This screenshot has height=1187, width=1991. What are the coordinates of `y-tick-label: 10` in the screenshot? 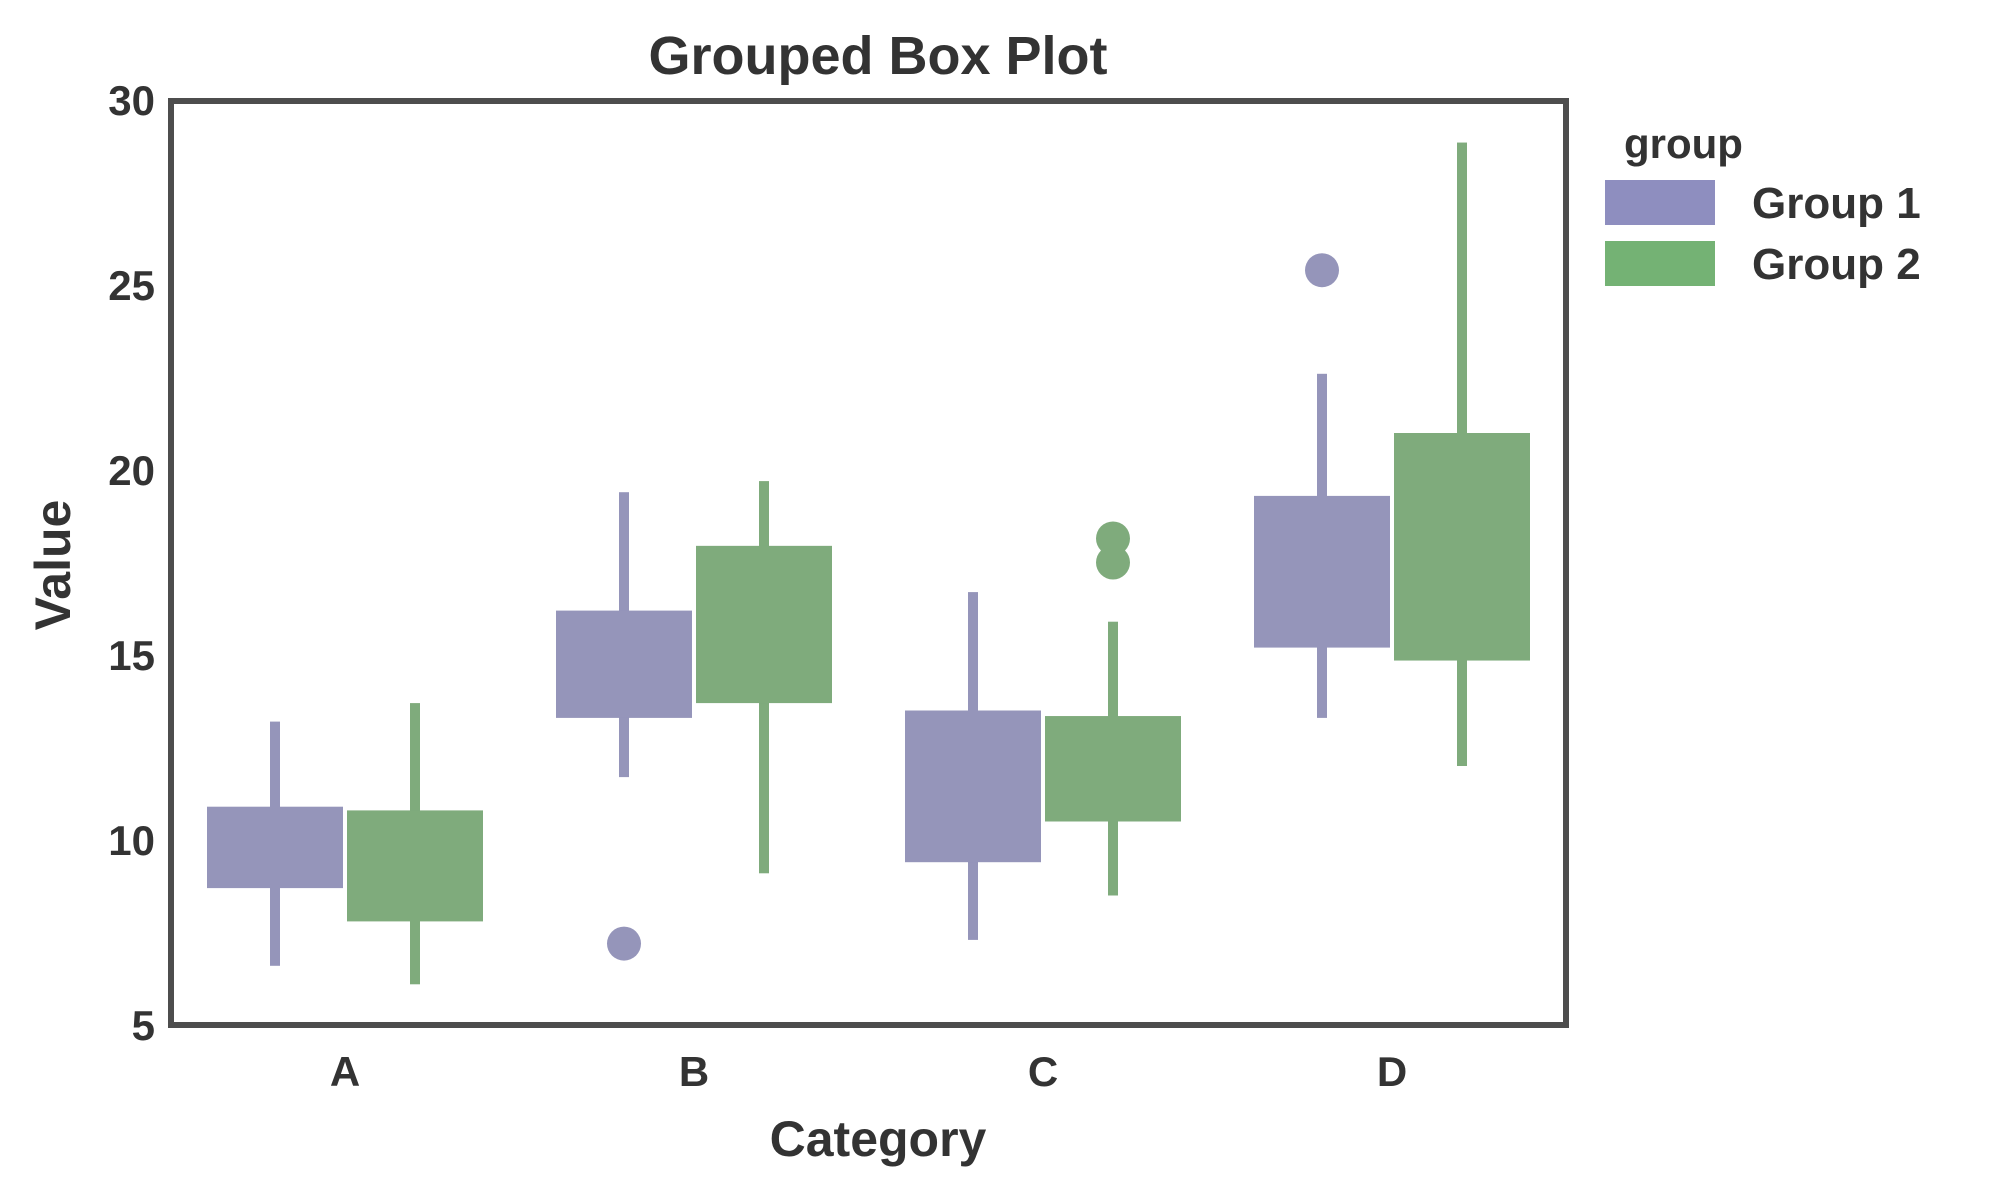 It's located at (131, 840).